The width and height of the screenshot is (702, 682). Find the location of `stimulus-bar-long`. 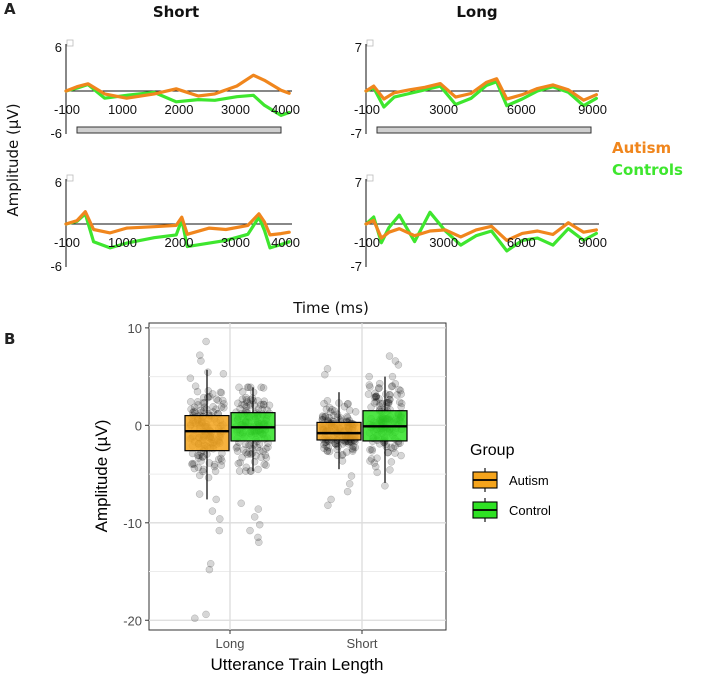

stimulus-bar-long is located at coordinates (484, 130).